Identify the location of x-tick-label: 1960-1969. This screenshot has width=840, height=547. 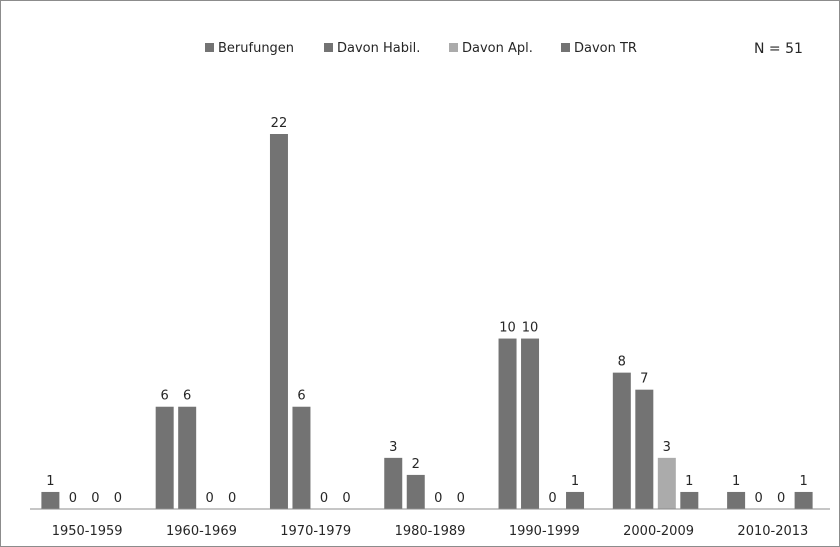
(201, 531).